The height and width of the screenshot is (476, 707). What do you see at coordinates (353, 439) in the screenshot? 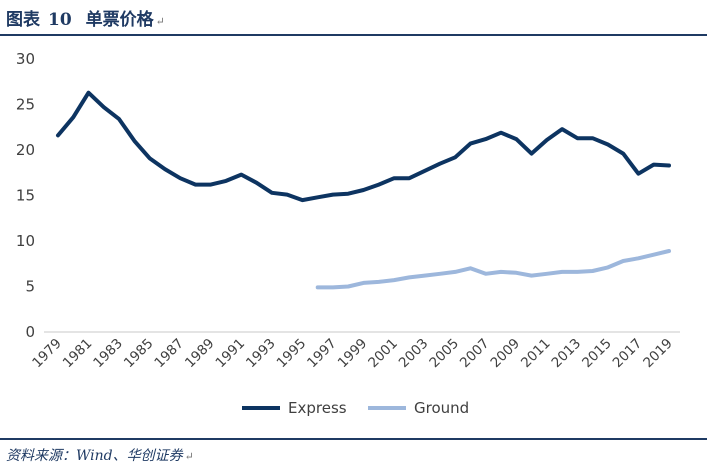
I see `footer-divider` at bounding box center [353, 439].